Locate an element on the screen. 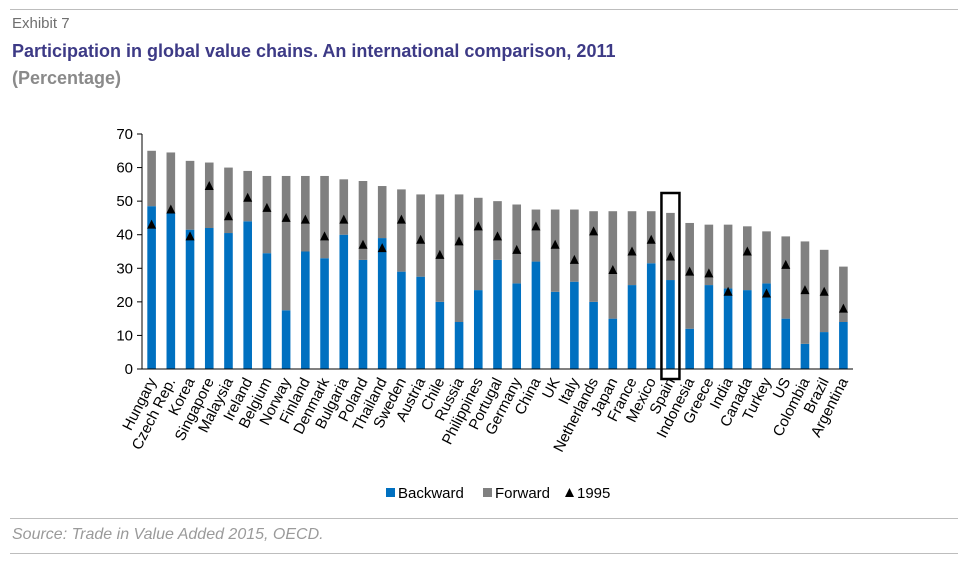 This screenshot has height=564, width=969. legend-swatch-forward is located at coordinates (487, 492).